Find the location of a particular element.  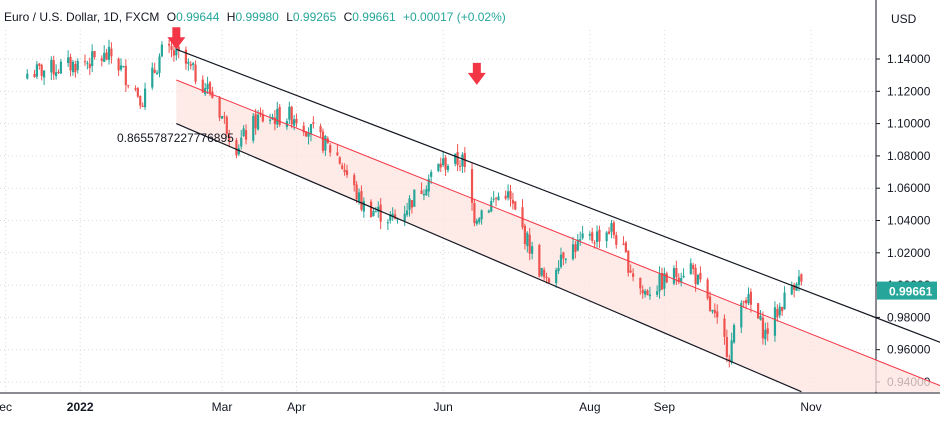

down-arrow-marker is located at coordinates (476, 73).